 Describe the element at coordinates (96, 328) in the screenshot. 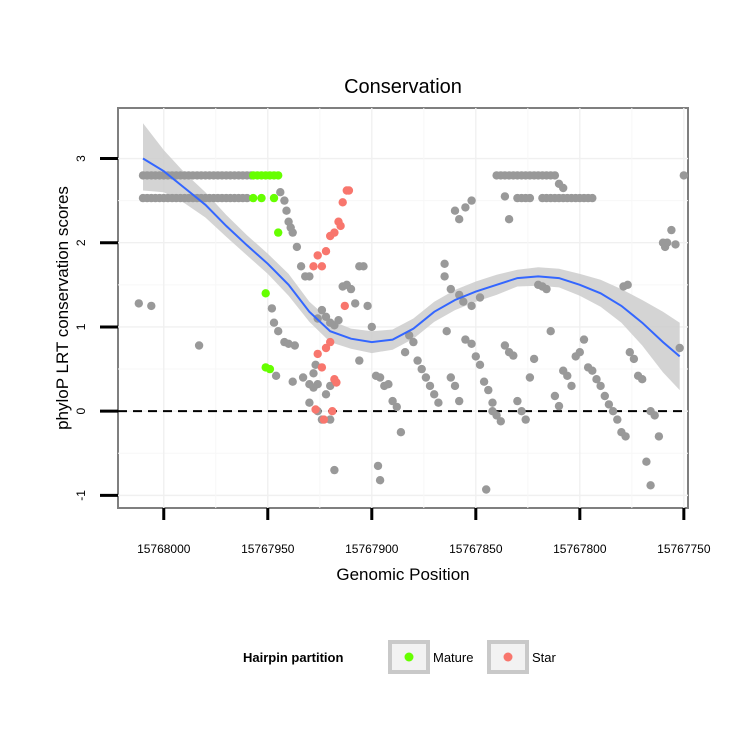

I see `y-axis: -1 0 1 2 3` at that location.